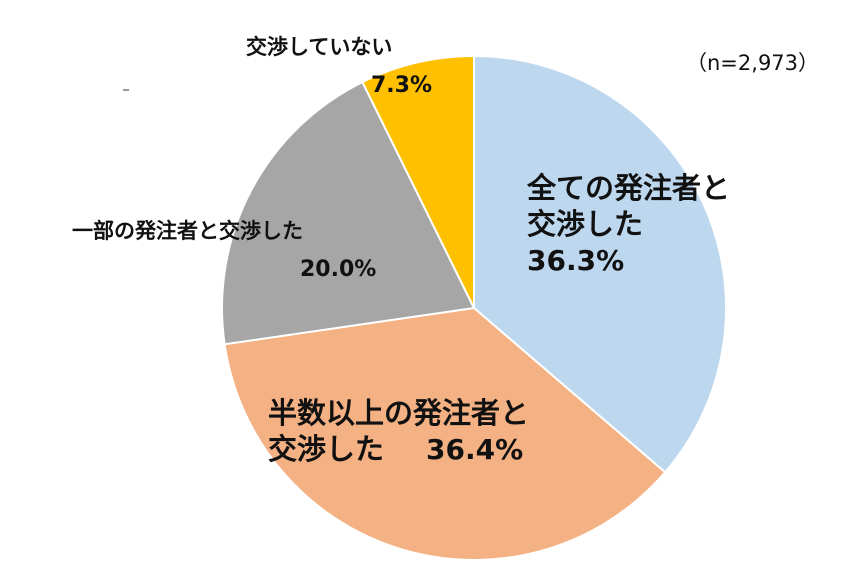  Describe the element at coordinates (402, 85) in the screenshot. I see `slice-value-label: 7.3%` at that location.